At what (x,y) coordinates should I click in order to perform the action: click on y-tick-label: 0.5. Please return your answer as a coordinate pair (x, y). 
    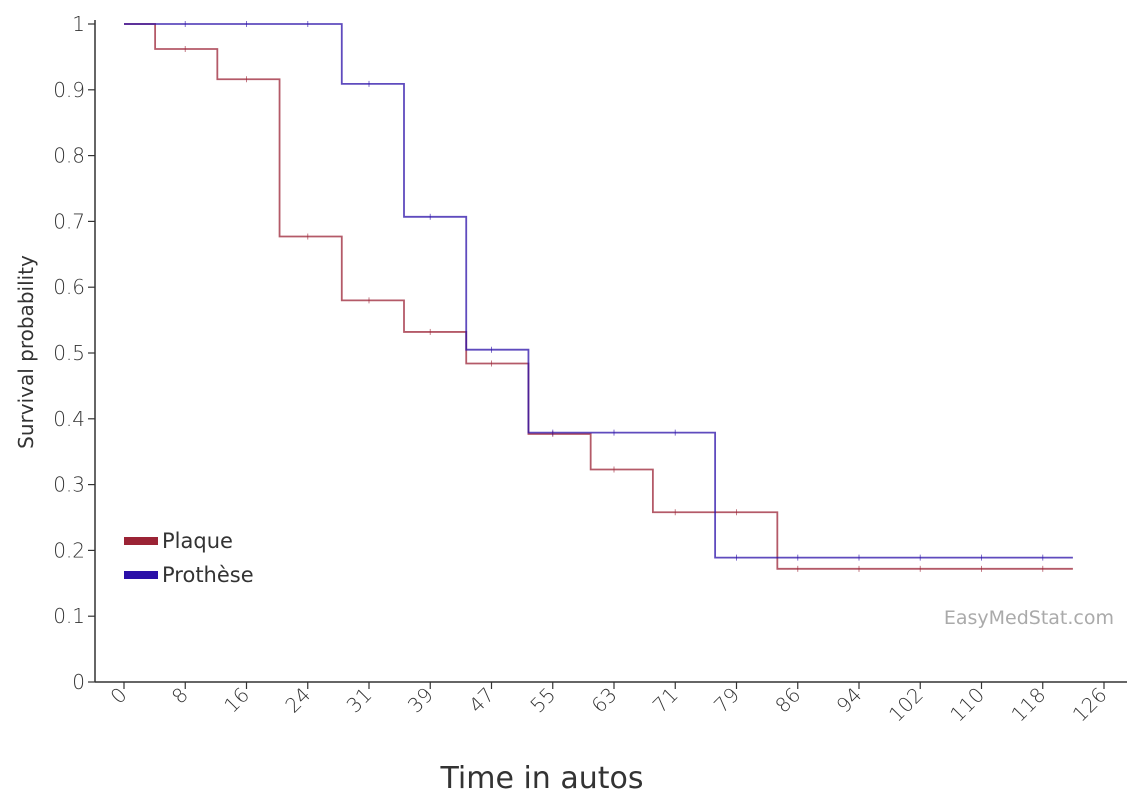
    Looking at the image, I should click on (69, 353).